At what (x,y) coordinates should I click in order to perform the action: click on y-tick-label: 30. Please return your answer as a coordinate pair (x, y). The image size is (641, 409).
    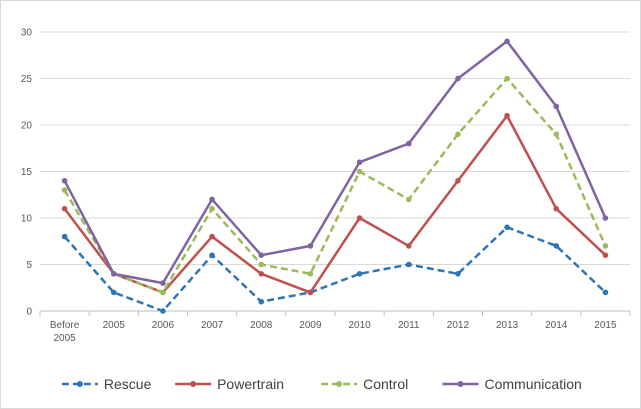
    Looking at the image, I should click on (27, 33).